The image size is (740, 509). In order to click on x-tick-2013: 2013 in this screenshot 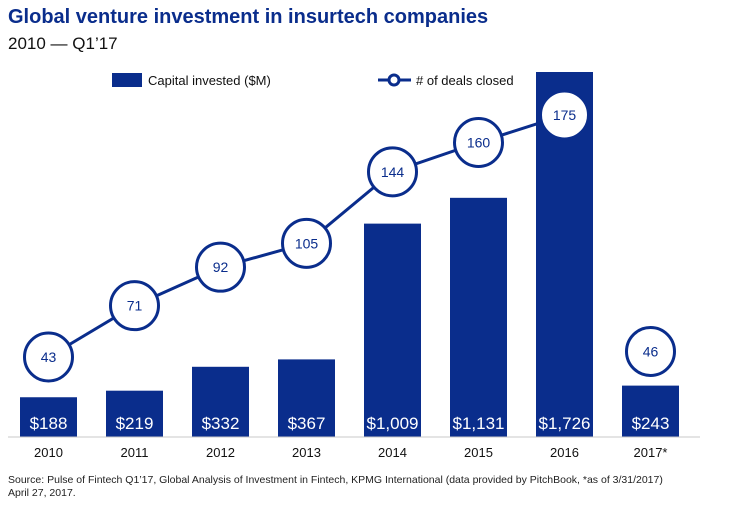, I will do `click(306, 452)`.